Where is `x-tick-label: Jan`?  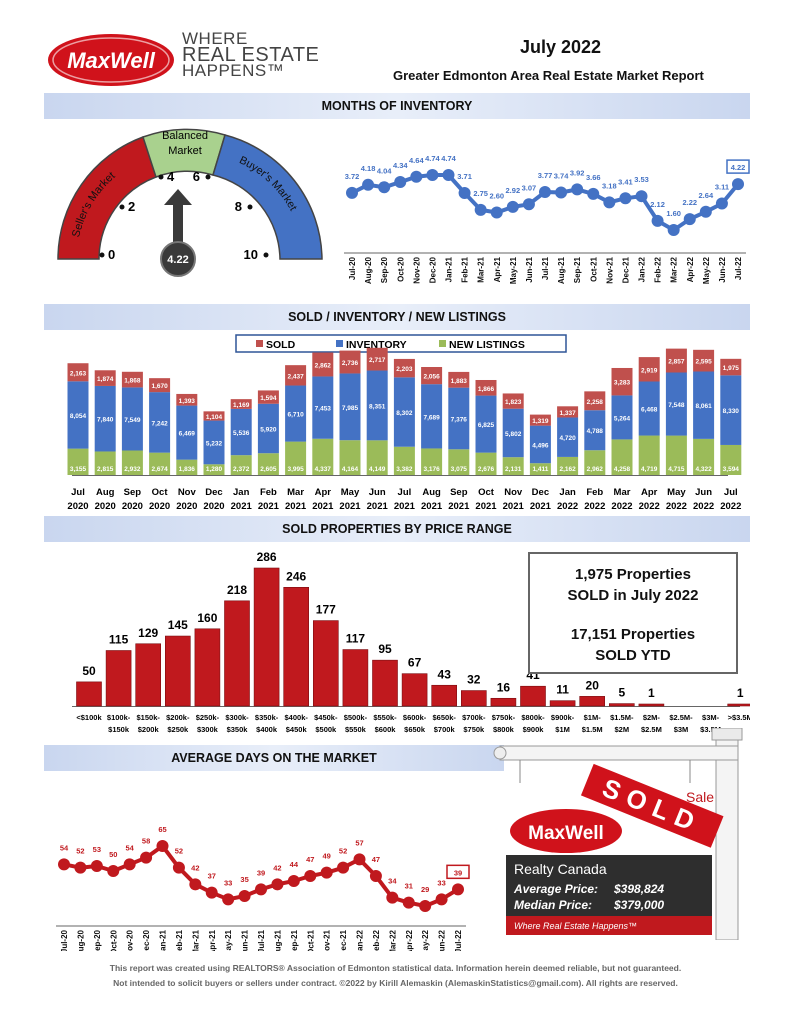 x-tick-label: Jan is located at coordinates (567, 492).